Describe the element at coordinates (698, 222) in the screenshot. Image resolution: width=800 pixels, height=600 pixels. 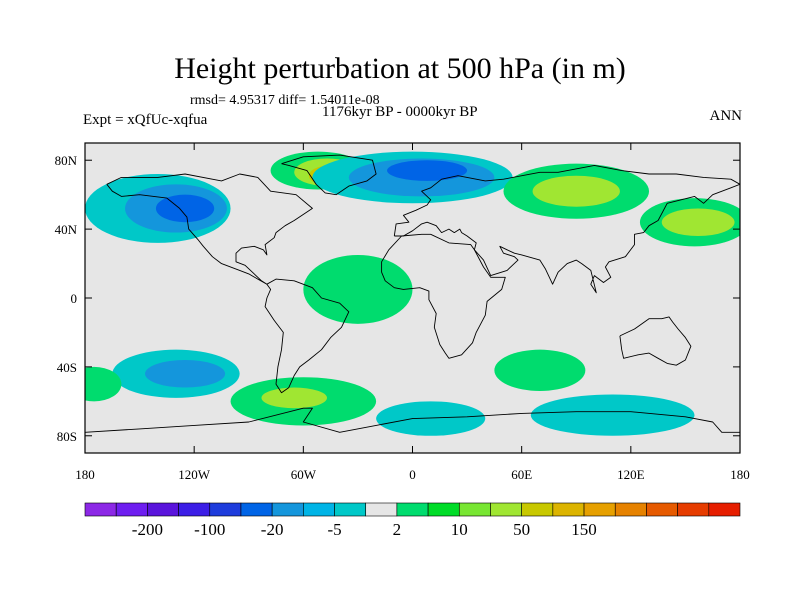
I see `anomaly-region-north-pacific-high-core` at that location.